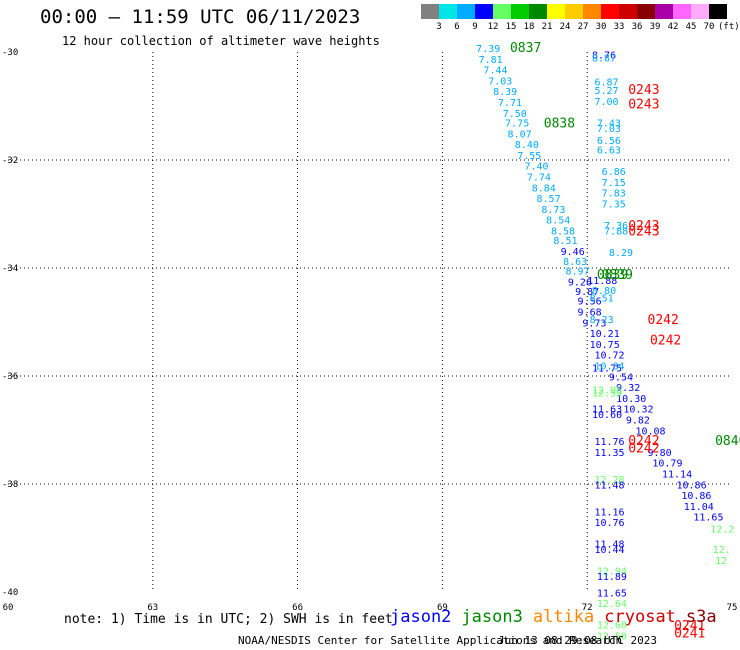 The width and height of the screenshot is (740, 650). Describe the element at coordinates (650, 431) in the screenshot. I see `data-point-label: 10.08` at that location.